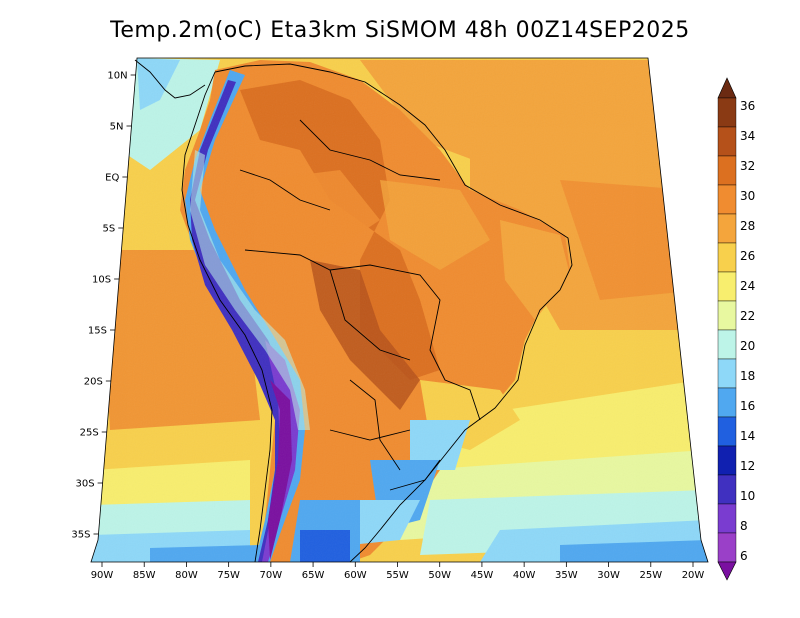  I want to click on colorbar-label: 8, so click(744, 526).